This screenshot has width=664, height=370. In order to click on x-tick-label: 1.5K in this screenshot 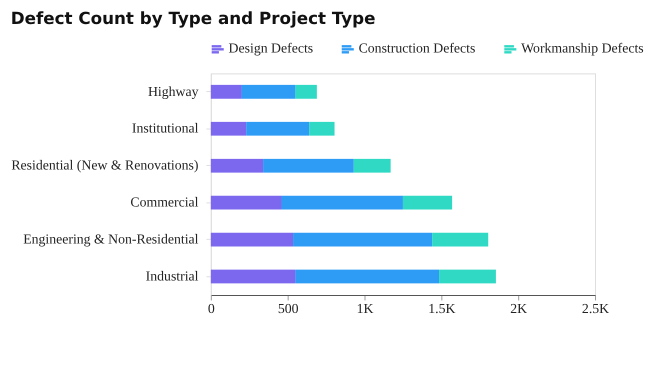, I will do `click(442, 308)`.